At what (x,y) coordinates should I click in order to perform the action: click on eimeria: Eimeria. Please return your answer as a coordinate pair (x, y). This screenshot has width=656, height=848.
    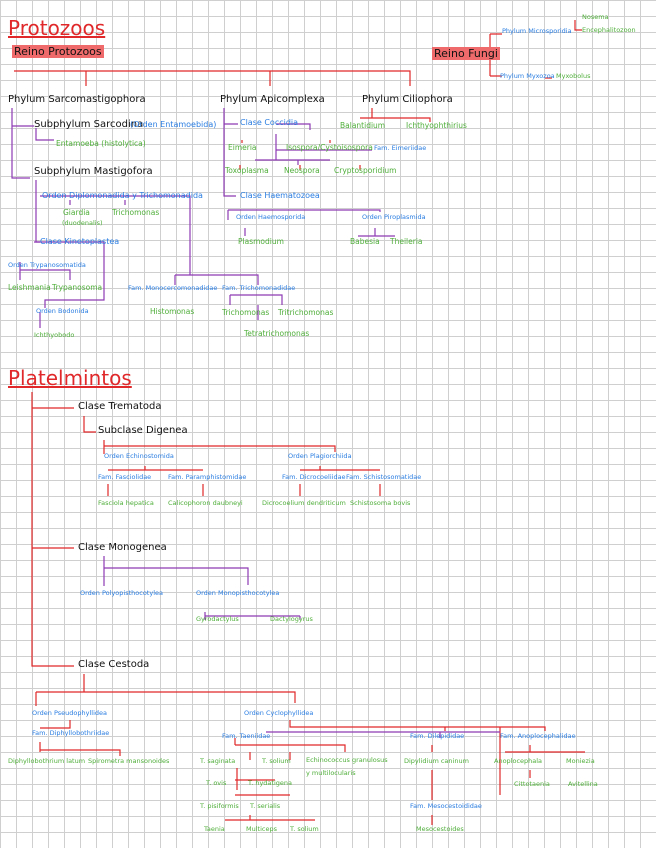
    Looking at the image, I should click on (242, 147).